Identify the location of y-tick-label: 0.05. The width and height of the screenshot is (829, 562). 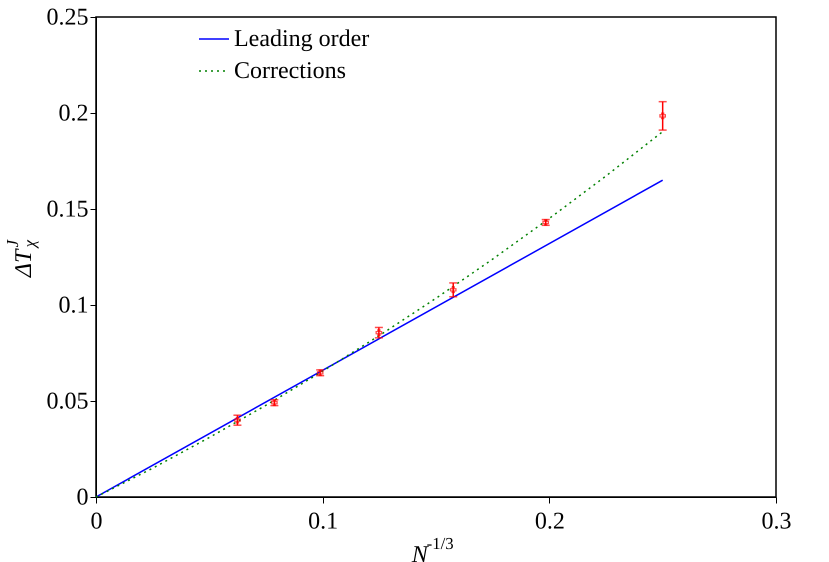
(67, 401).